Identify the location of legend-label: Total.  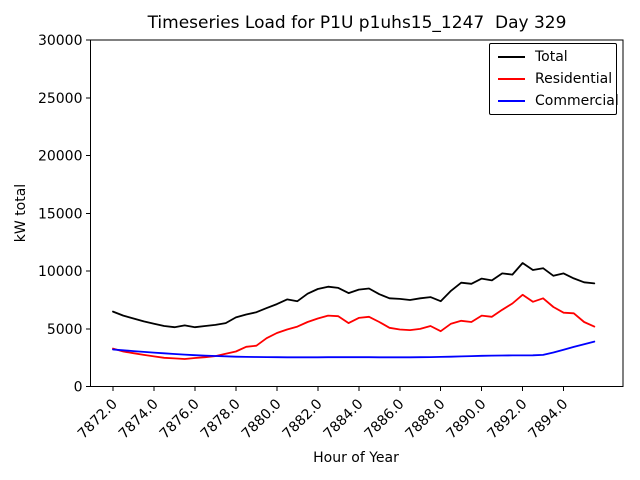
(551, 57).